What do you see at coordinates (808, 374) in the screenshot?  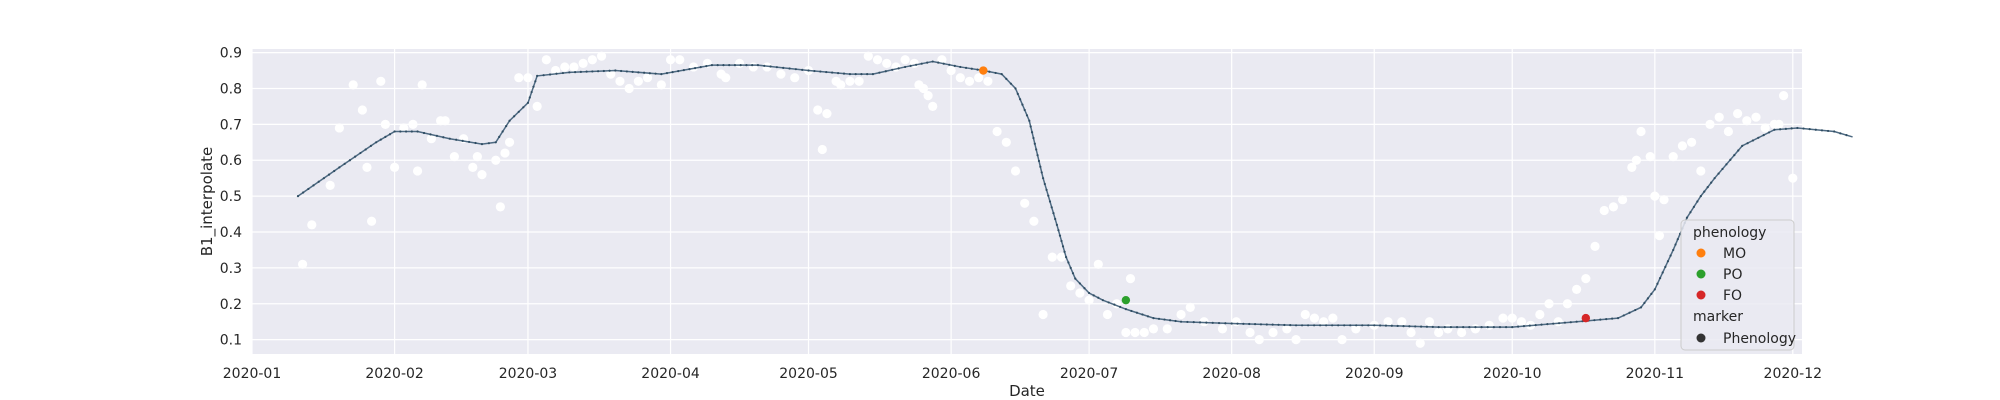 I see `x-tick-label: 2020-05` at bounding box center [808, 374].